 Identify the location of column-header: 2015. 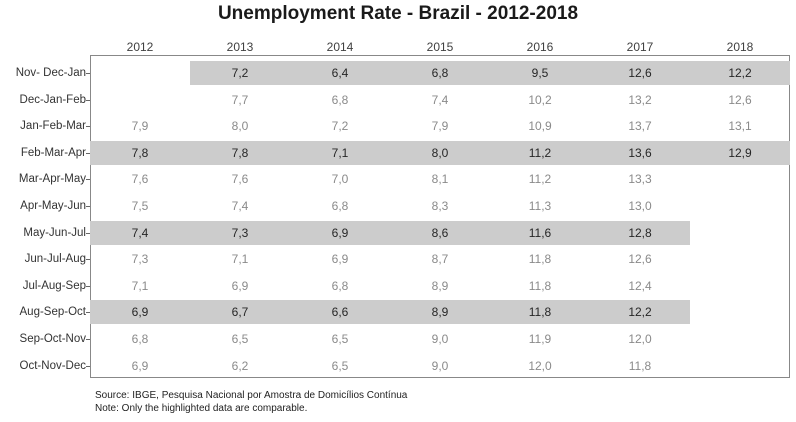
(440, 47).